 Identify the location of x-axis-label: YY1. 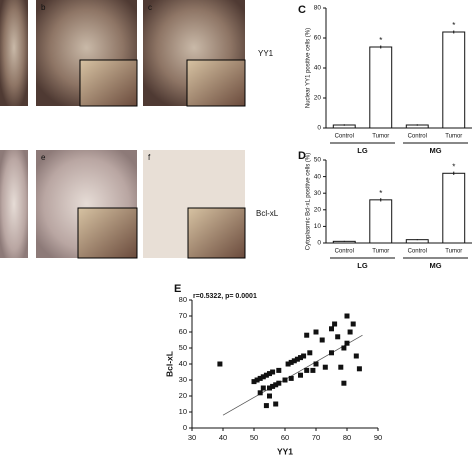
(285, 451).